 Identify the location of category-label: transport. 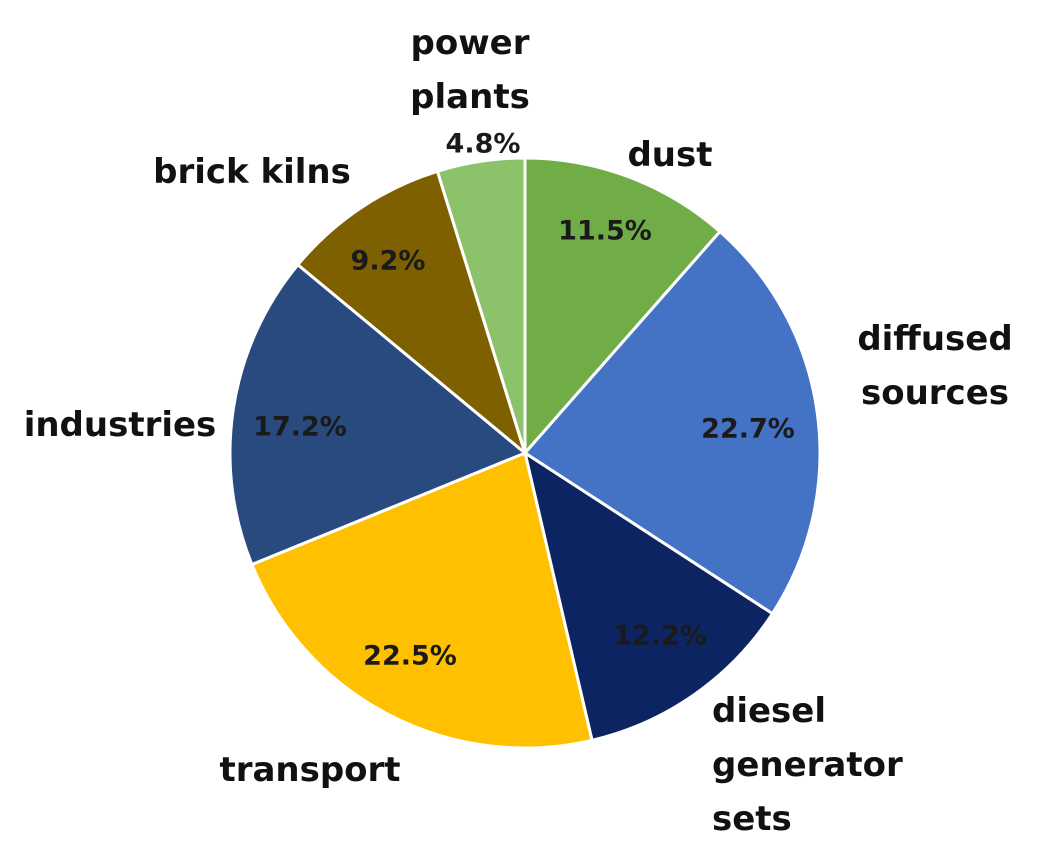
(310, 770).